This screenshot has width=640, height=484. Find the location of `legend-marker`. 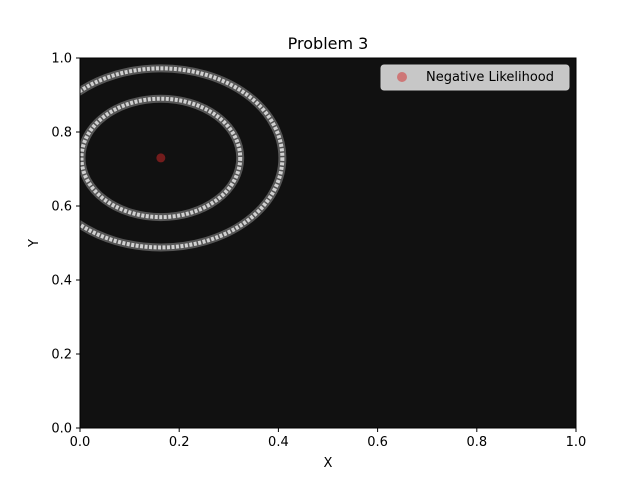

legend-marker is located at coordinates (402, 77).